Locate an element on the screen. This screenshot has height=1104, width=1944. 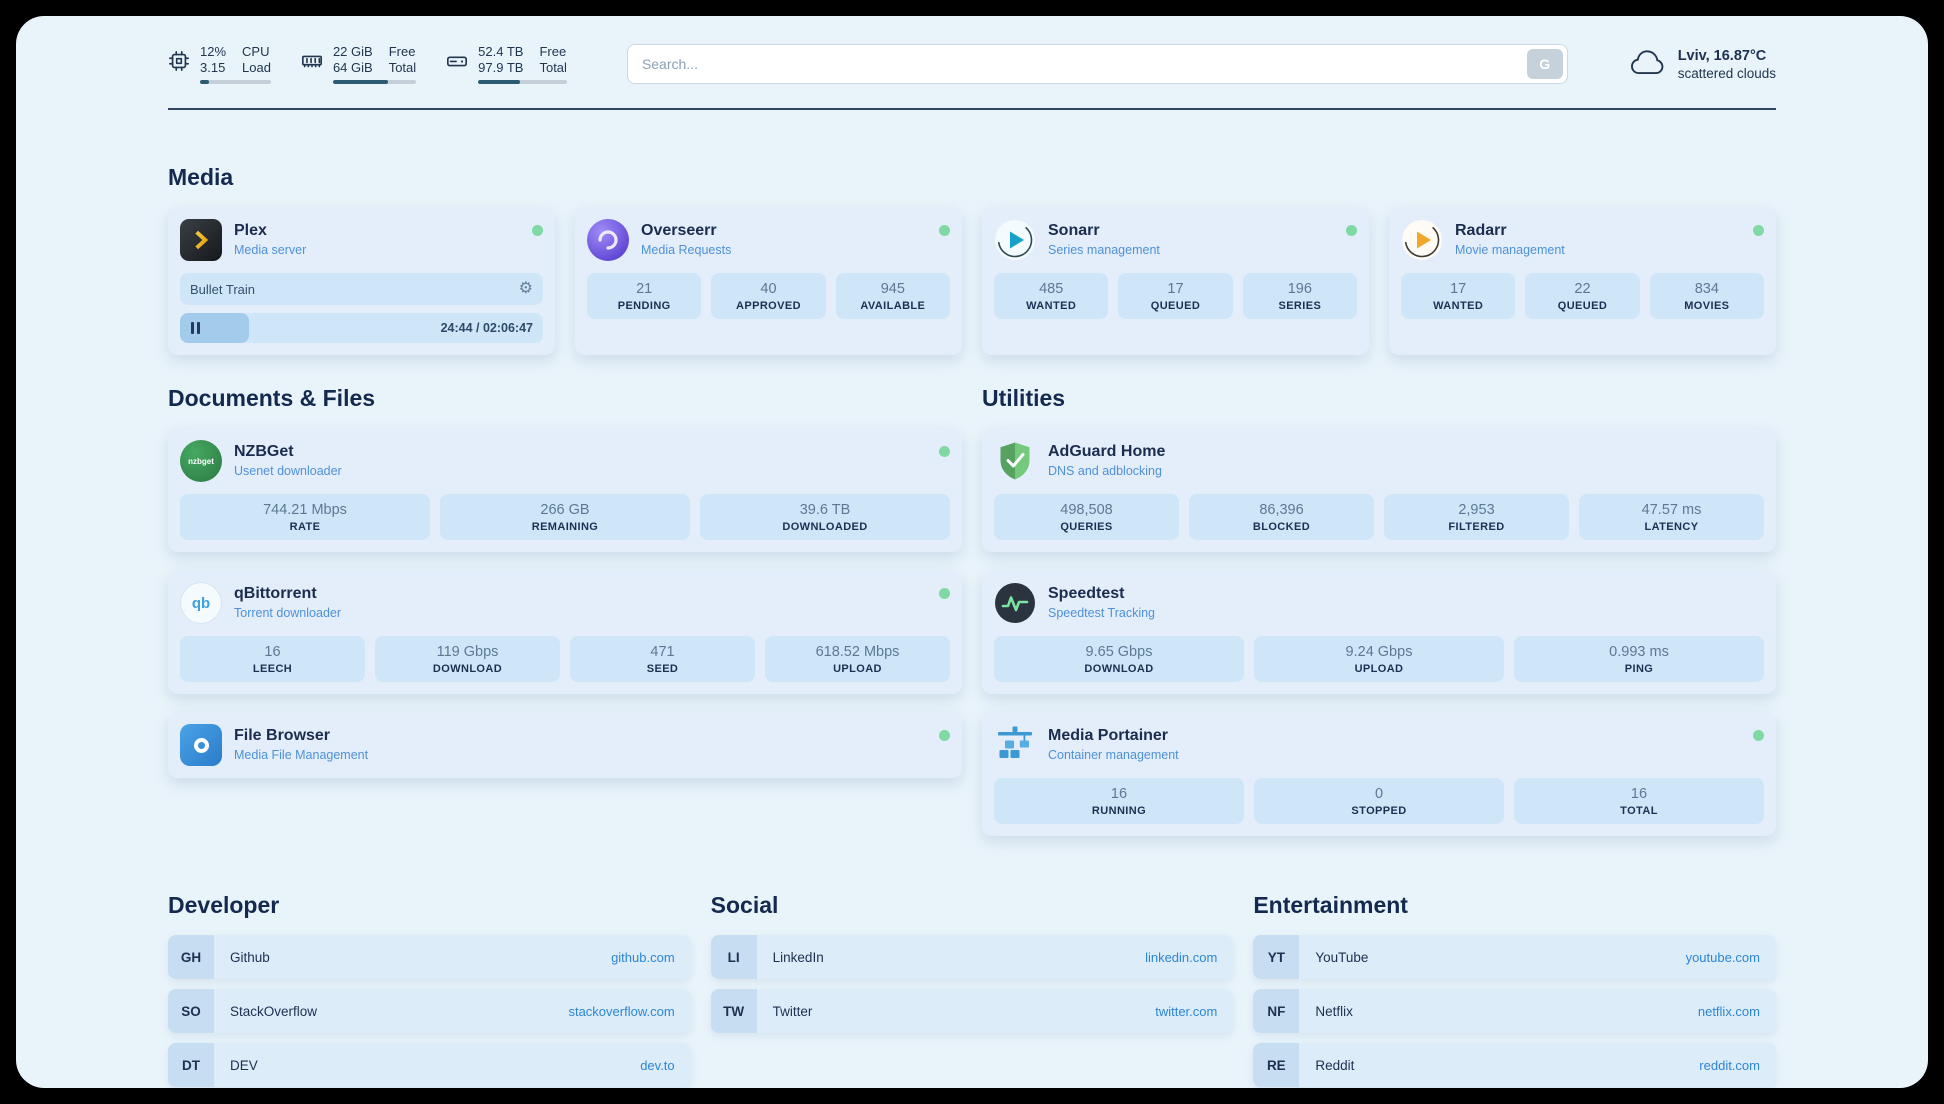
bookmark-dev: DT DEV dev.to is located at coordinates (429, 1065).